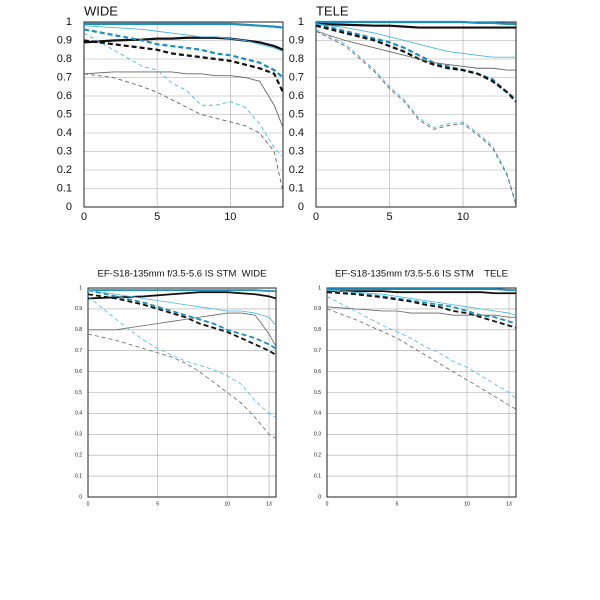 Image resolution: width=600 pixels, height=600 pixels. What do you see at coordinates (182, 274) in the screenshot?
I see `chart-title: EF-S18-135mm f/3.5-5.6 IS STM WIDE` at bounding box center [182, 274].